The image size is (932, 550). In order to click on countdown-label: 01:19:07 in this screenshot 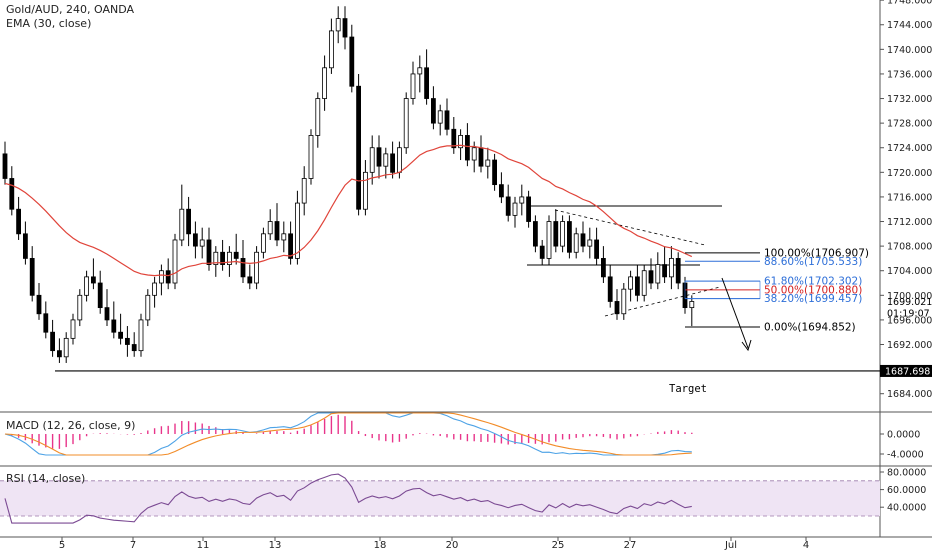, I will do `click(908, 313)`.